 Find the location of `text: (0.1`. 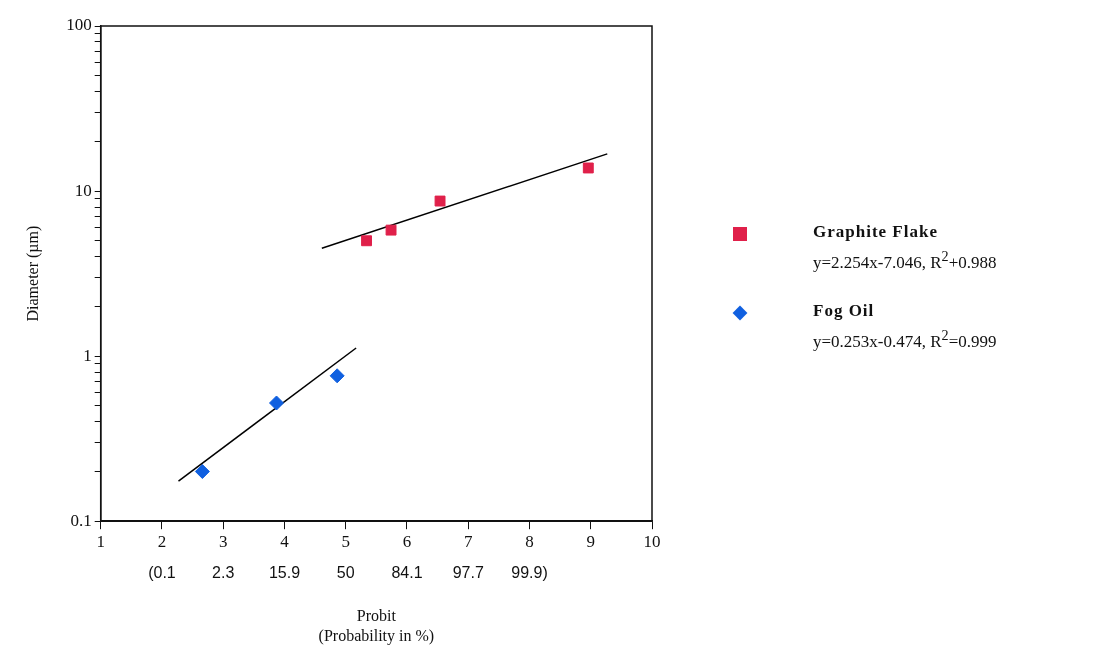

text: (0.1 is located at coordinates (162, 572).